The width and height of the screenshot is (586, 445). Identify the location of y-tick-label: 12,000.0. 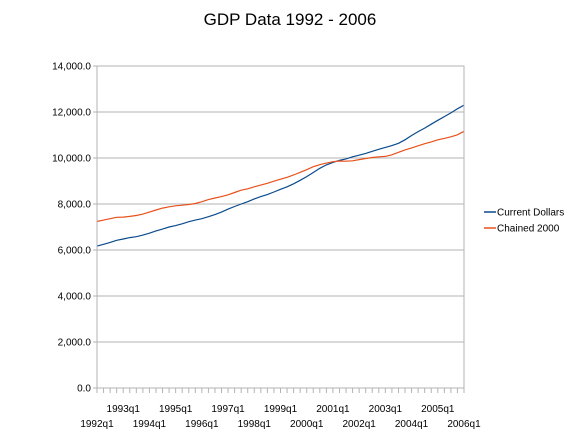
(71, 113).